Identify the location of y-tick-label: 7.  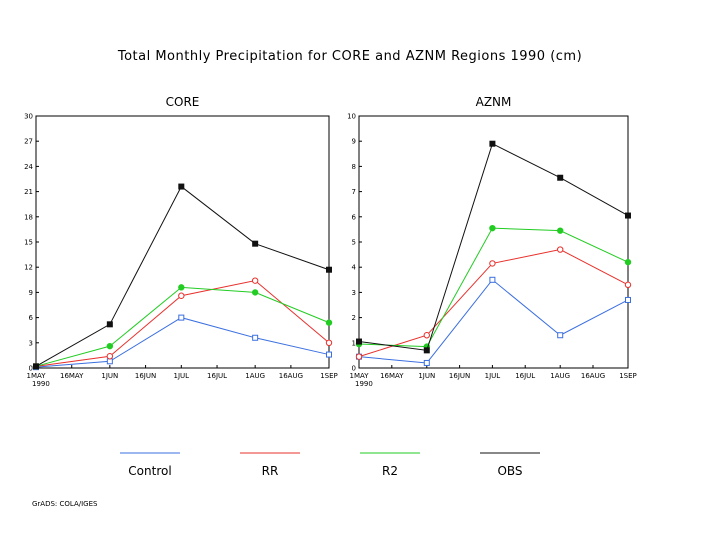
(354, 192).